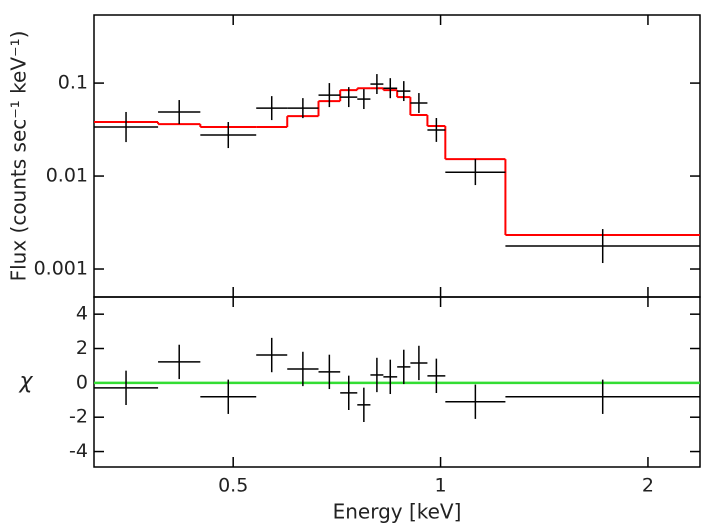 The image size is (706, 530). Describe the element at coordinates (397, 512) in the screenshot. I see `x-axis-label: Energy [keV]` at that location.